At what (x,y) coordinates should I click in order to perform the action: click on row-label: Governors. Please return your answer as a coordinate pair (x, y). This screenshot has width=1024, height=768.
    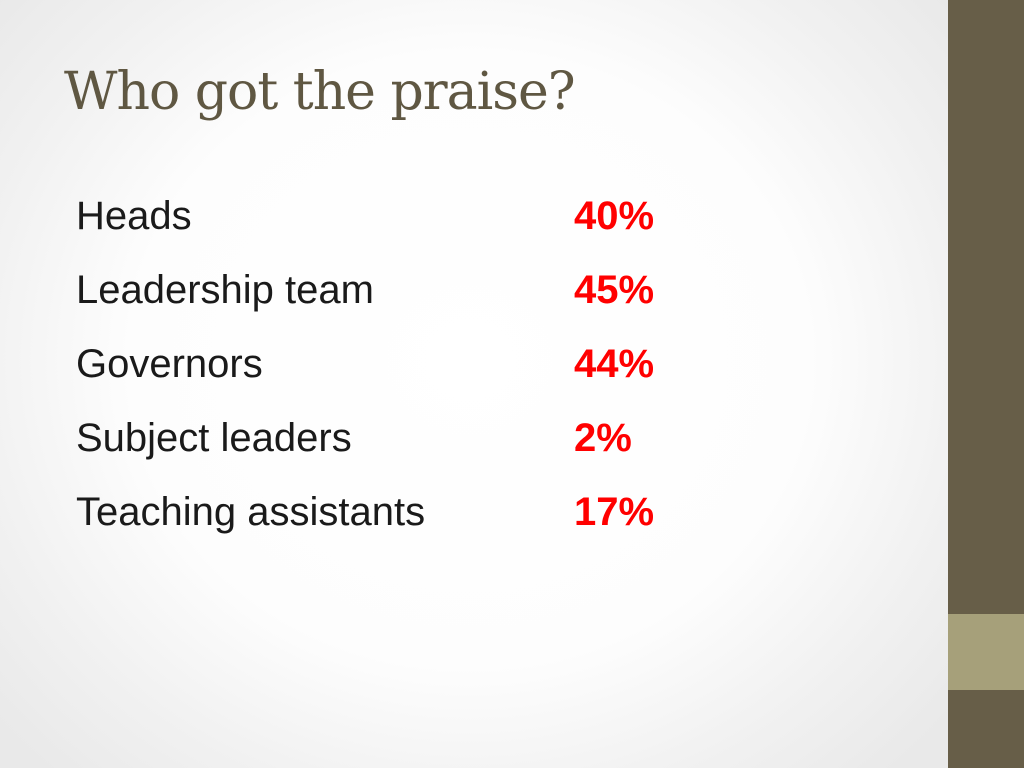
    Looking at the image, I should click on (169, 364).